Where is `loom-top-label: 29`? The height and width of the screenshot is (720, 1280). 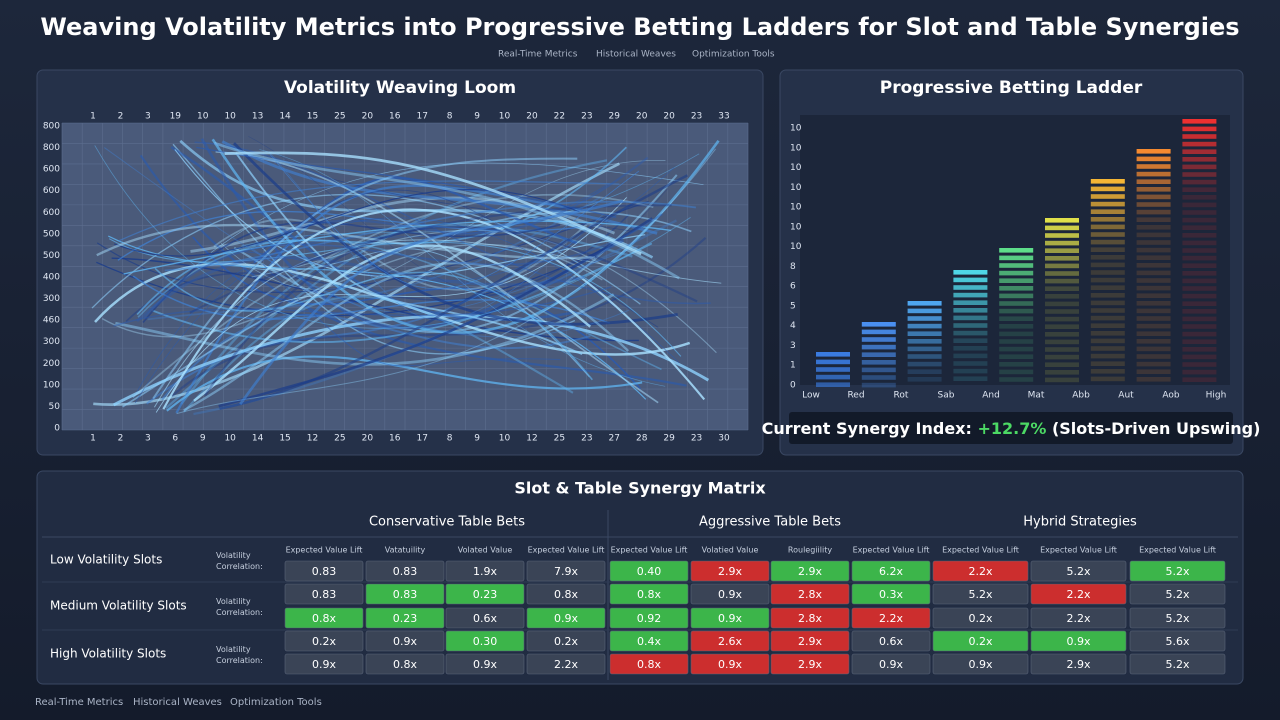 loom-top-label: 29 is located at coordinates (615, 117).